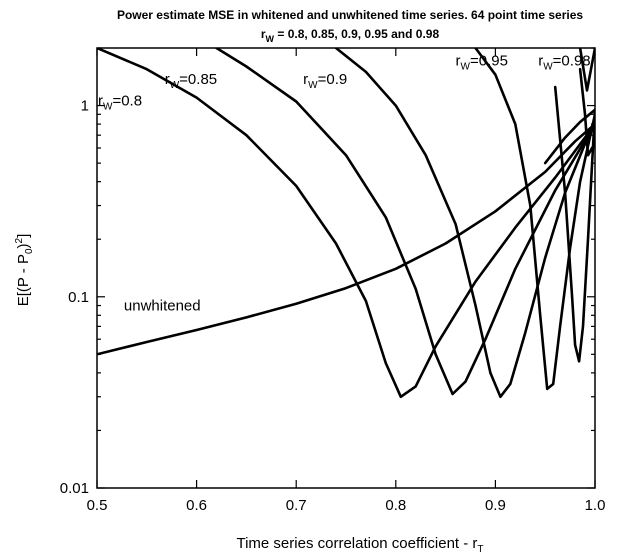 The image size is (619, 556). I want to click on y-axis-label: E[(P - P0)2], so click(24, 270).